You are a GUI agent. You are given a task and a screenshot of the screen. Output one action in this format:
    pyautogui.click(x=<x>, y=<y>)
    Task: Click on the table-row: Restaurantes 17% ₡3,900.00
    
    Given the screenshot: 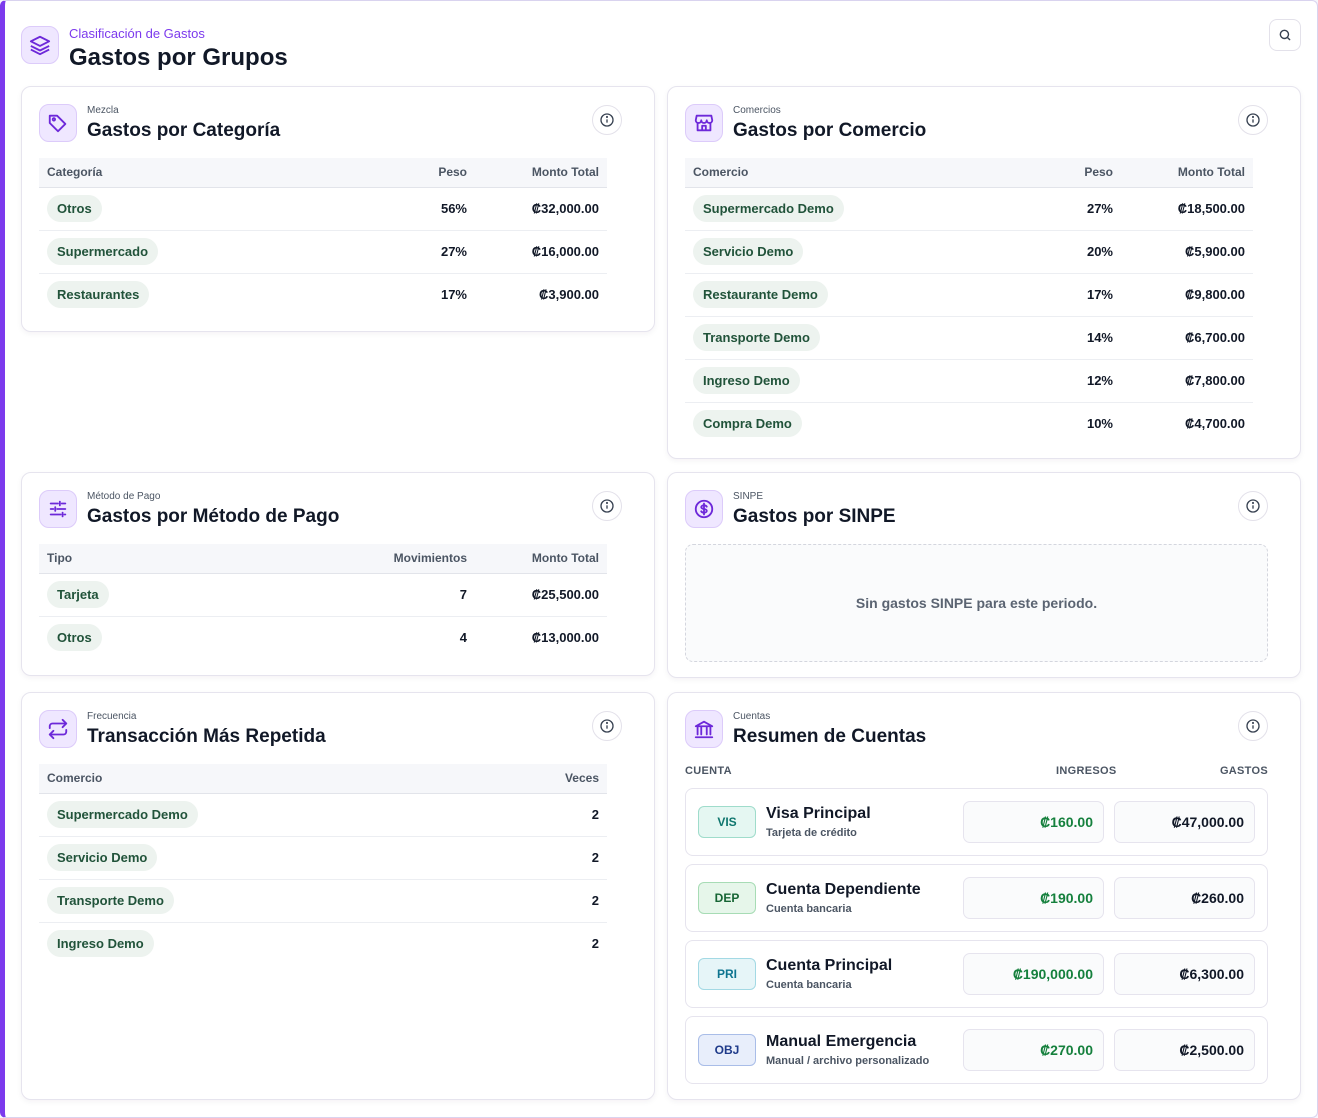 What is the action you would take?
    pyautogui.click(x=323, y=294)
    